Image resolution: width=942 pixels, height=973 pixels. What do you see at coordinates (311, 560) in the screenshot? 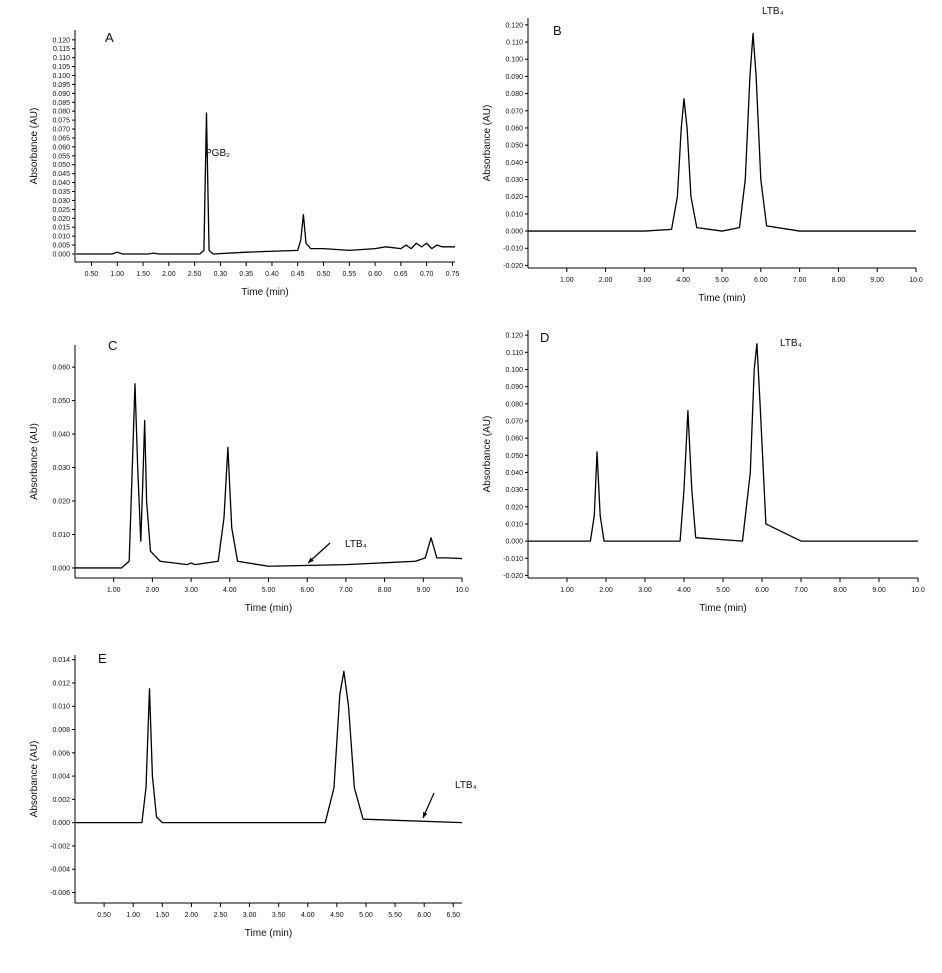
I see `arrow-head` at bounding box center [311, 560].